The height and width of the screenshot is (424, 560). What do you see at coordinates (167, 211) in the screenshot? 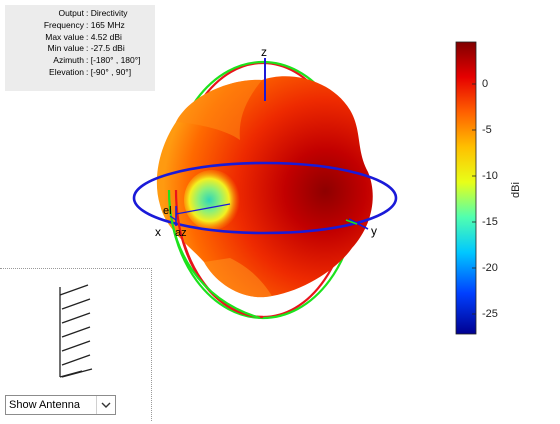
I see `el-label: el` at bounding box center [167, 211].